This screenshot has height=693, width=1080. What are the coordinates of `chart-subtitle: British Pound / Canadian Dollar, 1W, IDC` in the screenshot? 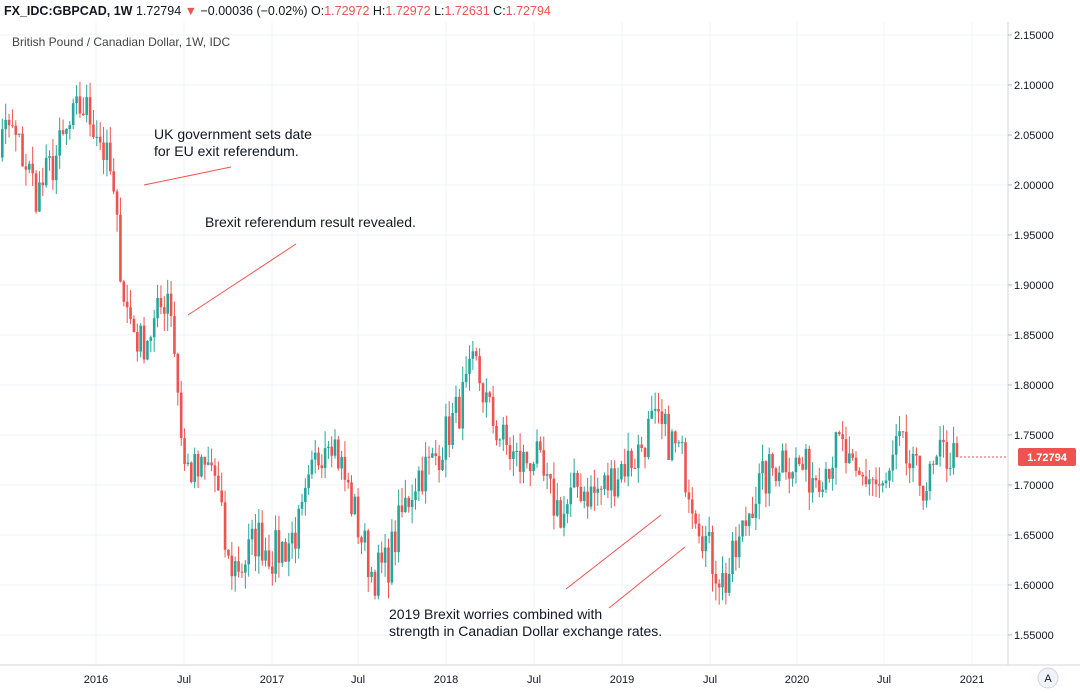 It's located at (121, 42).